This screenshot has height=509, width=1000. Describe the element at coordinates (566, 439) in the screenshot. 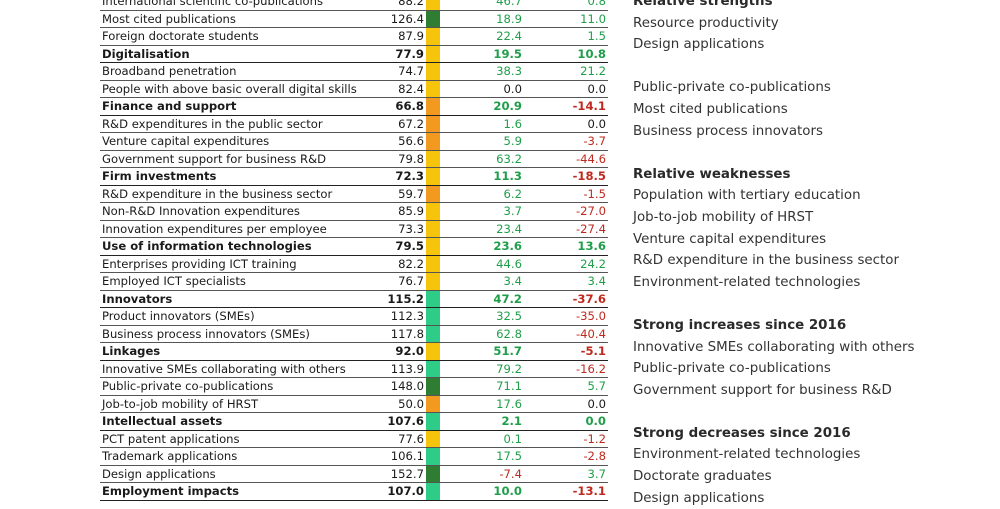

I see `change-value-2: -1.2` at that location.